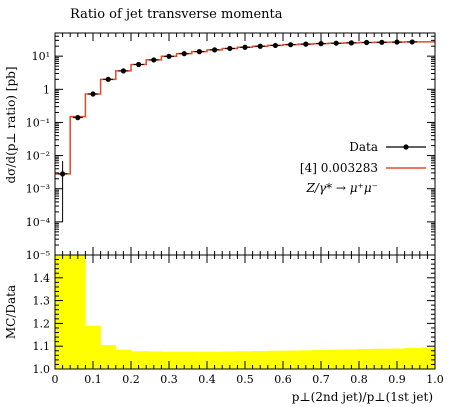 Image resolution: width=450 pixels, height=407 pixels. What do you see at coordinates (176, 14) in the screenshot?
I see `chart-title: Ratio of jet transverse momenta` at bounding box center [176, 14].